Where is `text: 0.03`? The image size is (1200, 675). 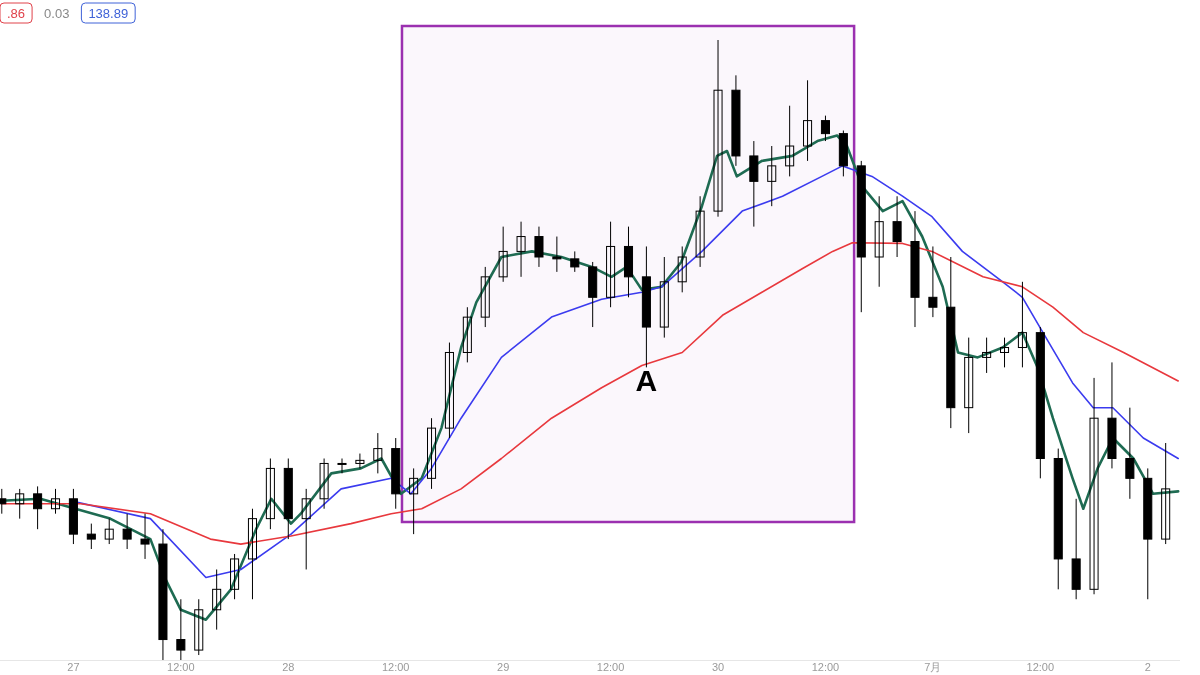
text: 0.03 is located at coordinates (57, 13).